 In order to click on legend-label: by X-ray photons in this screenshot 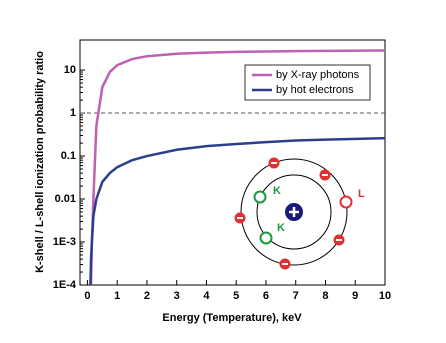, I will do `click(318, 75)`.